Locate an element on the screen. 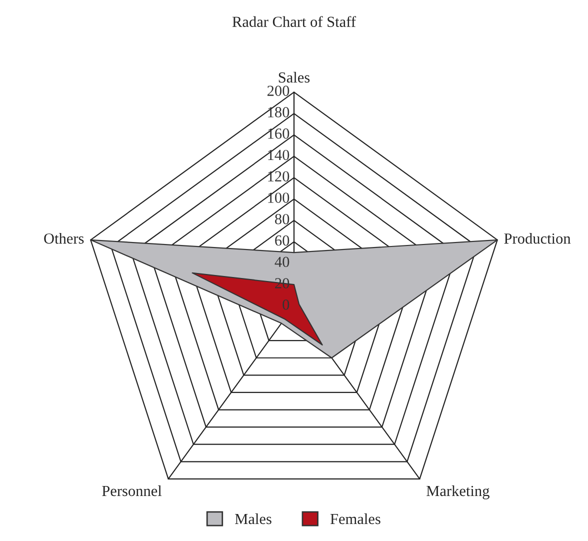 This screenshot has height=541, width=588. spoke-label: Personnel is located at coordinates (132, 490).